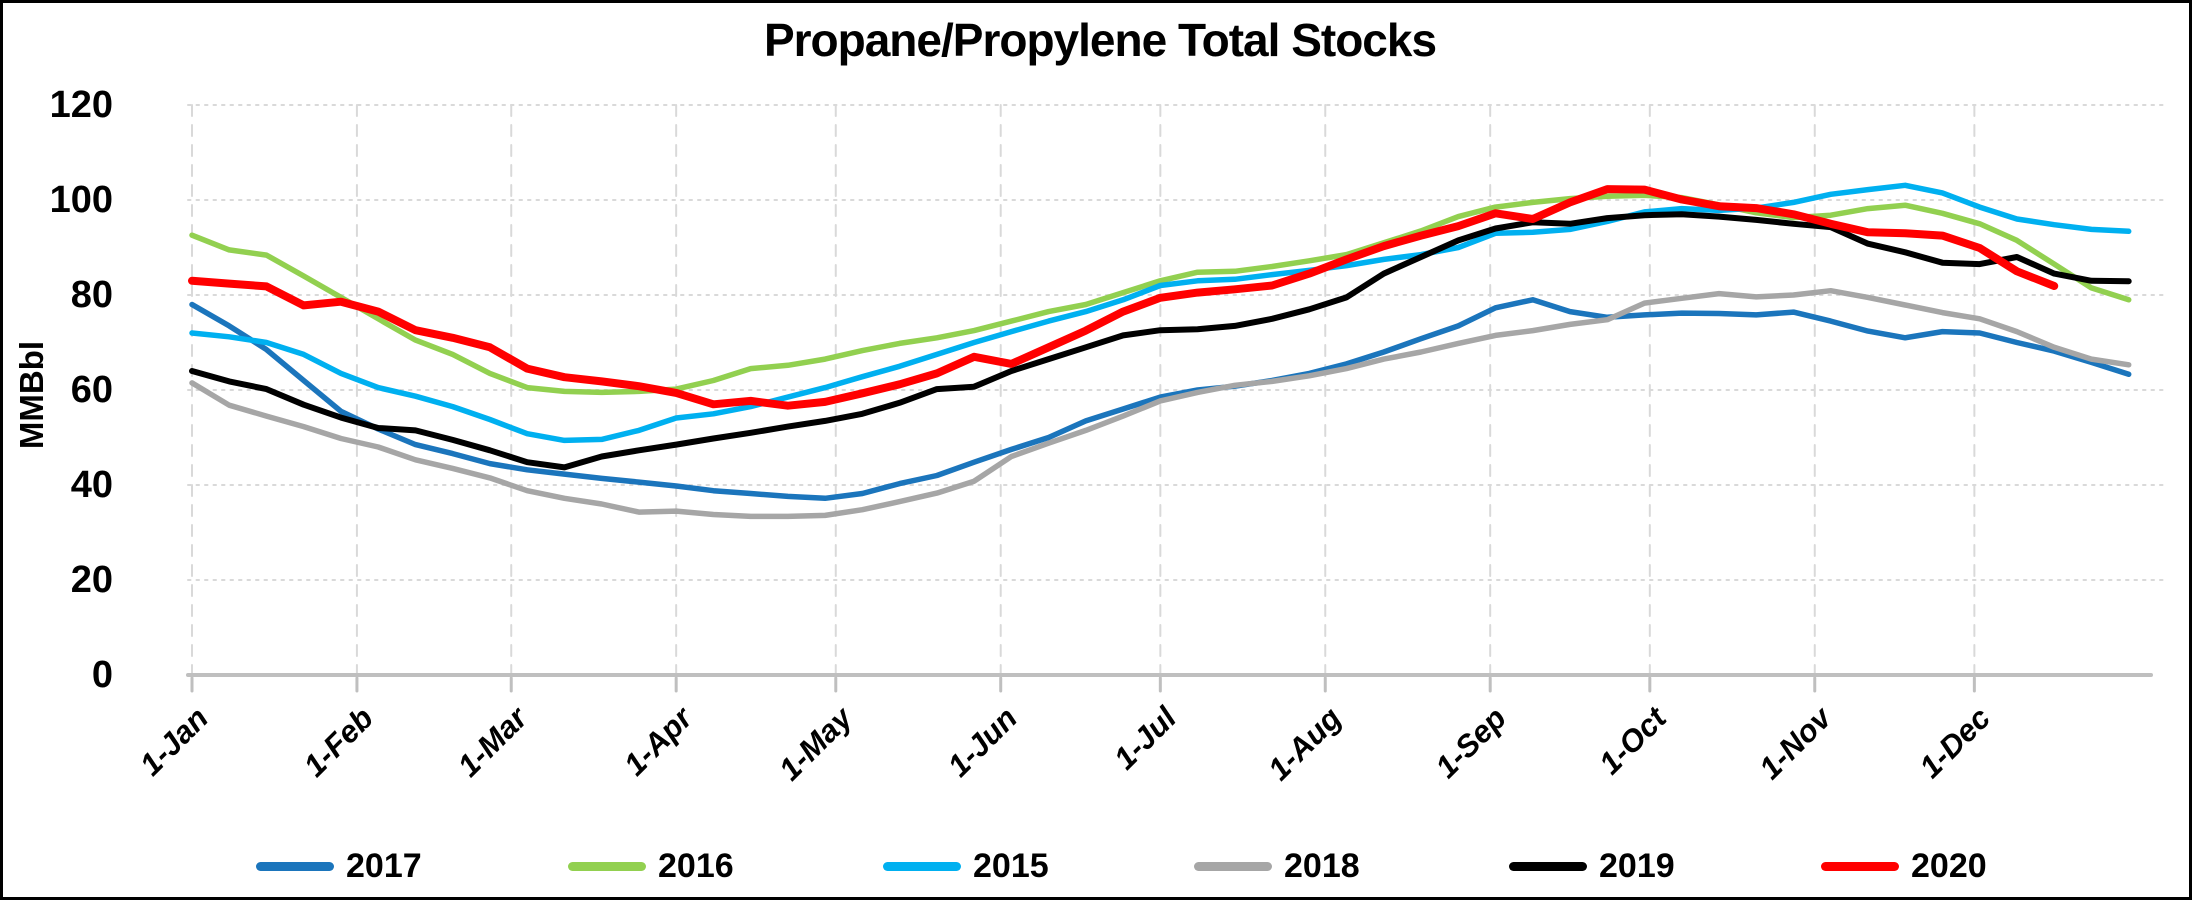 This screenshot has width=2192, height=900. What do you see at coordinates (1322, 866) in the screenshot?
I see `legend-label-2018: 2018` at bounding box center [1322, 866].